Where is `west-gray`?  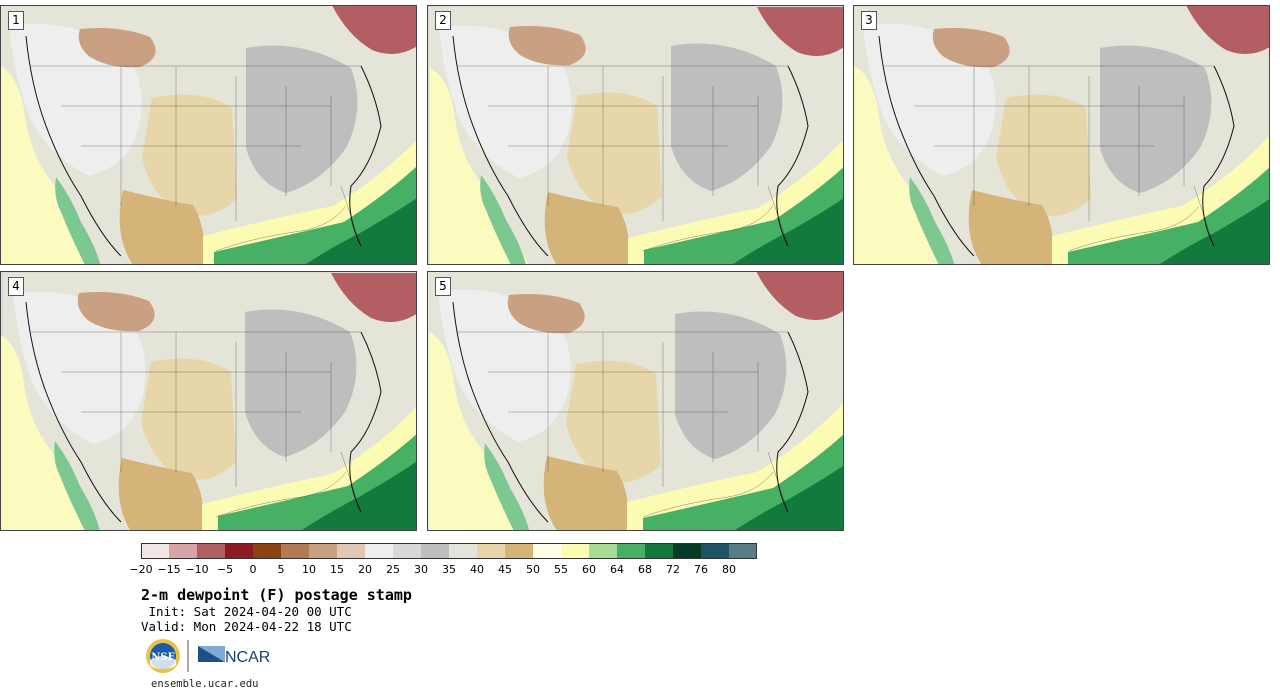
west-gray is located at coordinates (505, 101).